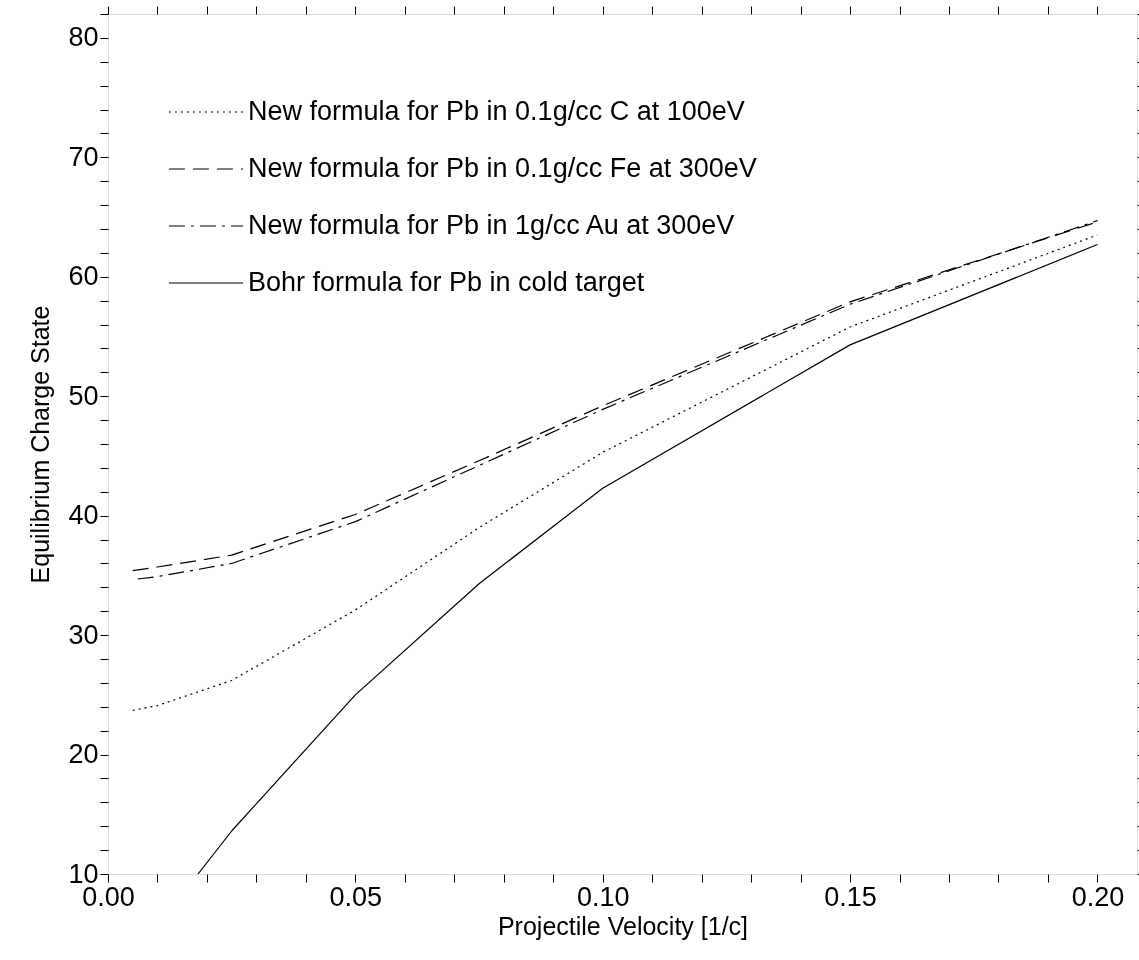  I want to click on legend-label: New formula for Pb in 1g/cc Au at 300eV, so click(491, 225).